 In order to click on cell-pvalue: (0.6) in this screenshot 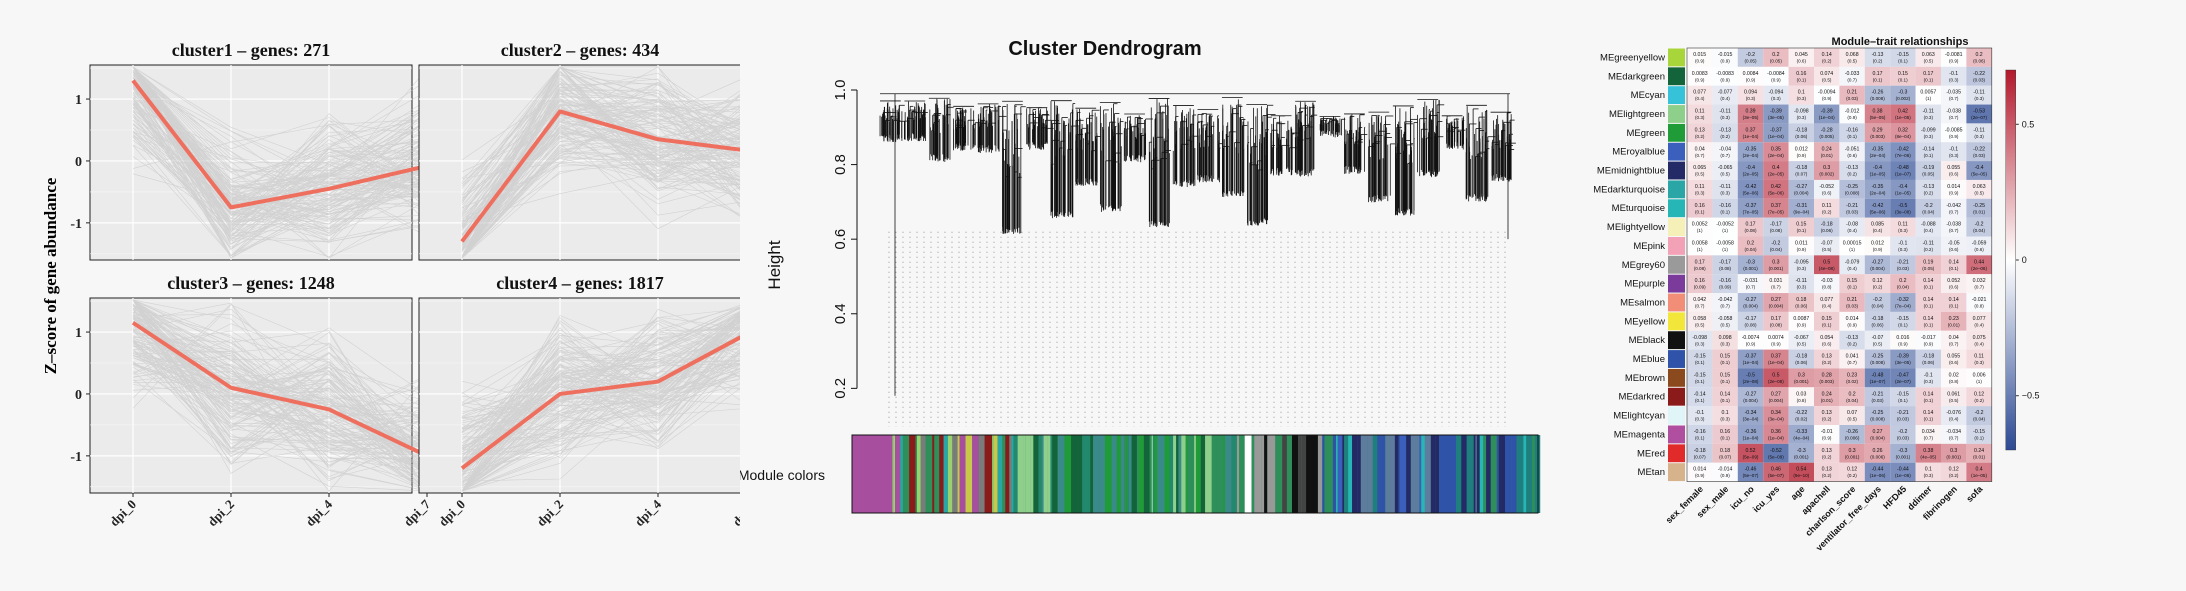, I will do `click(1954, 249)`.